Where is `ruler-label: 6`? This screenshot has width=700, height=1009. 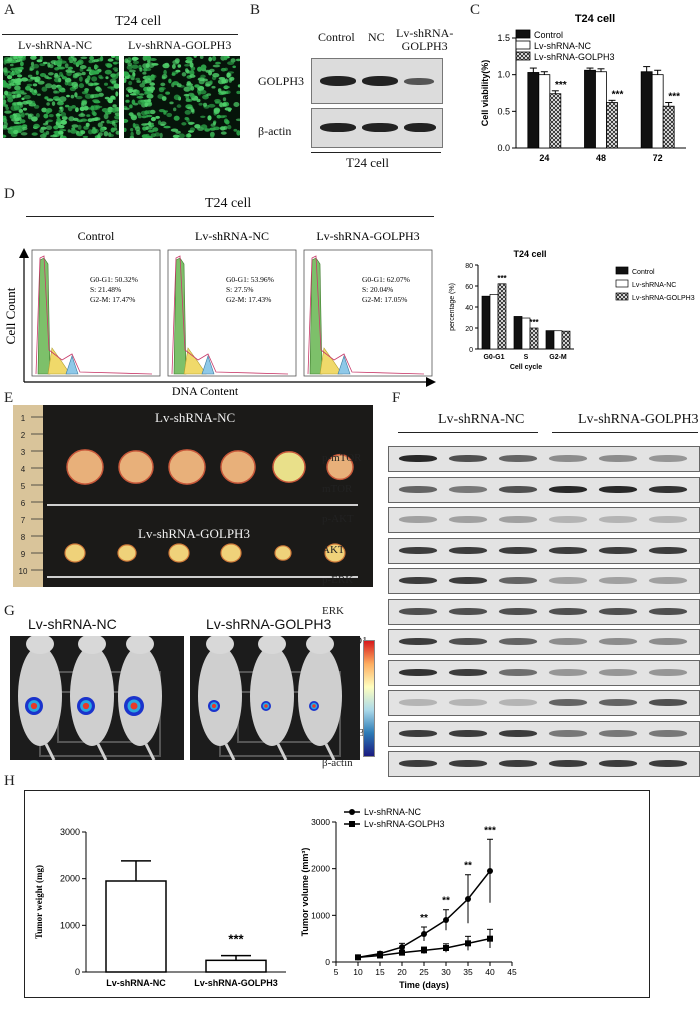
ruler-label: 6 is located at coordinates (23, 503).